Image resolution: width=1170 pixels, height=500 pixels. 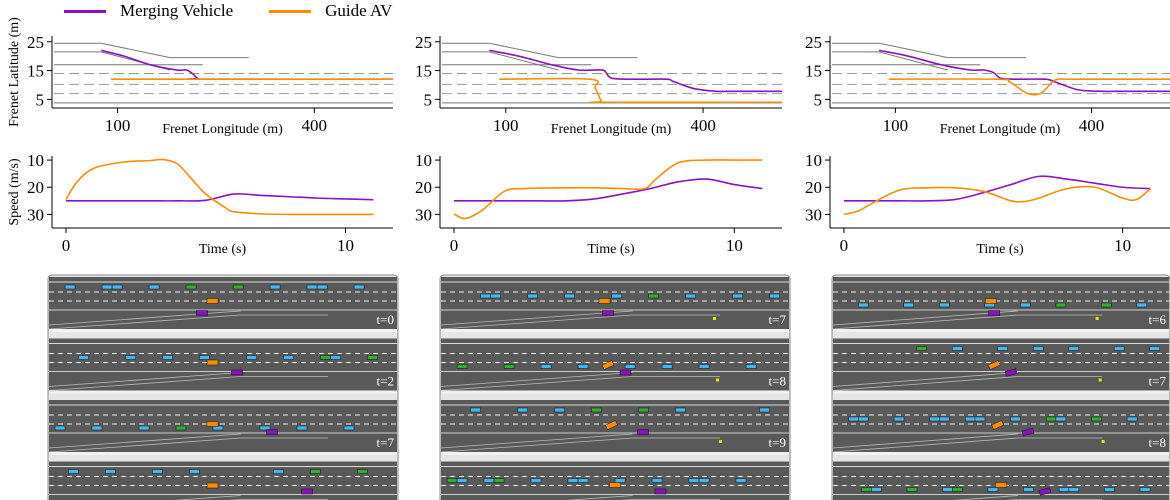 I want to click on snapshot-panel-right: t=6 t=7 t=8 t=9, so click(x=1000, y=387).